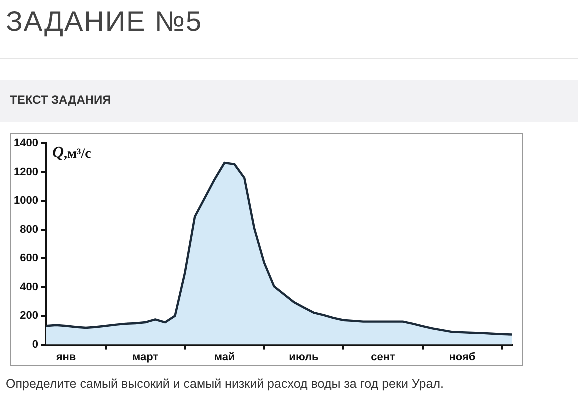 This screenshot has width=578, height=409. What do you see at coordinates (29, 287) in the screenshot?
I see `y-tick-label: 400` at bounding box center [29, 287].